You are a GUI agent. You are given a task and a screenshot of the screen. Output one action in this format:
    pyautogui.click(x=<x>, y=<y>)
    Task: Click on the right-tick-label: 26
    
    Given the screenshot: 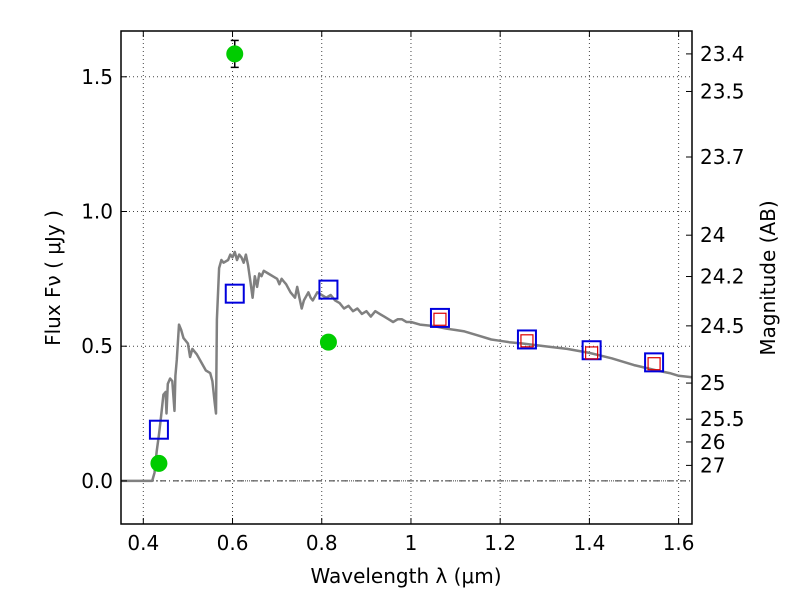 What is the action you would take?
    pyautogui.click(x=712, y=442)
    